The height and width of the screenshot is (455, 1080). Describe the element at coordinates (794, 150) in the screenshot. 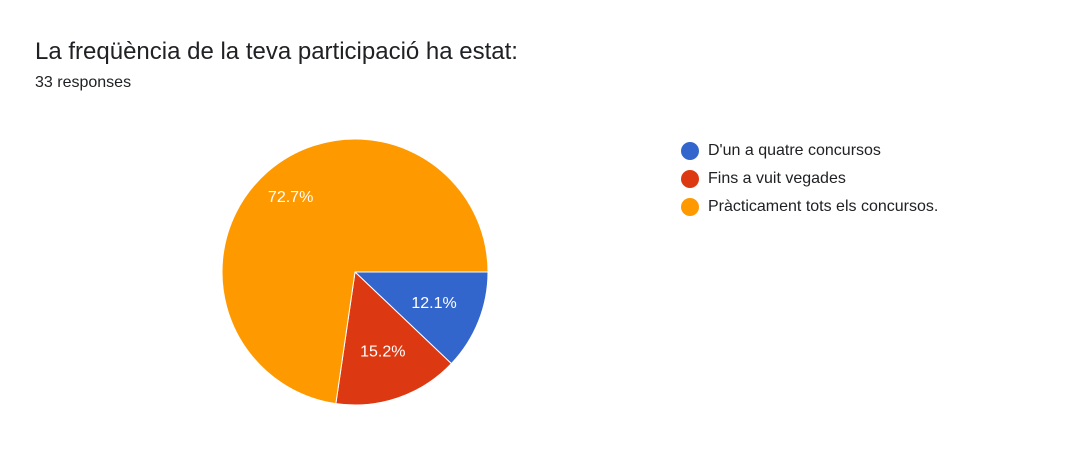

I see `legend-label-1: D'un a quatre concursos` at that location.